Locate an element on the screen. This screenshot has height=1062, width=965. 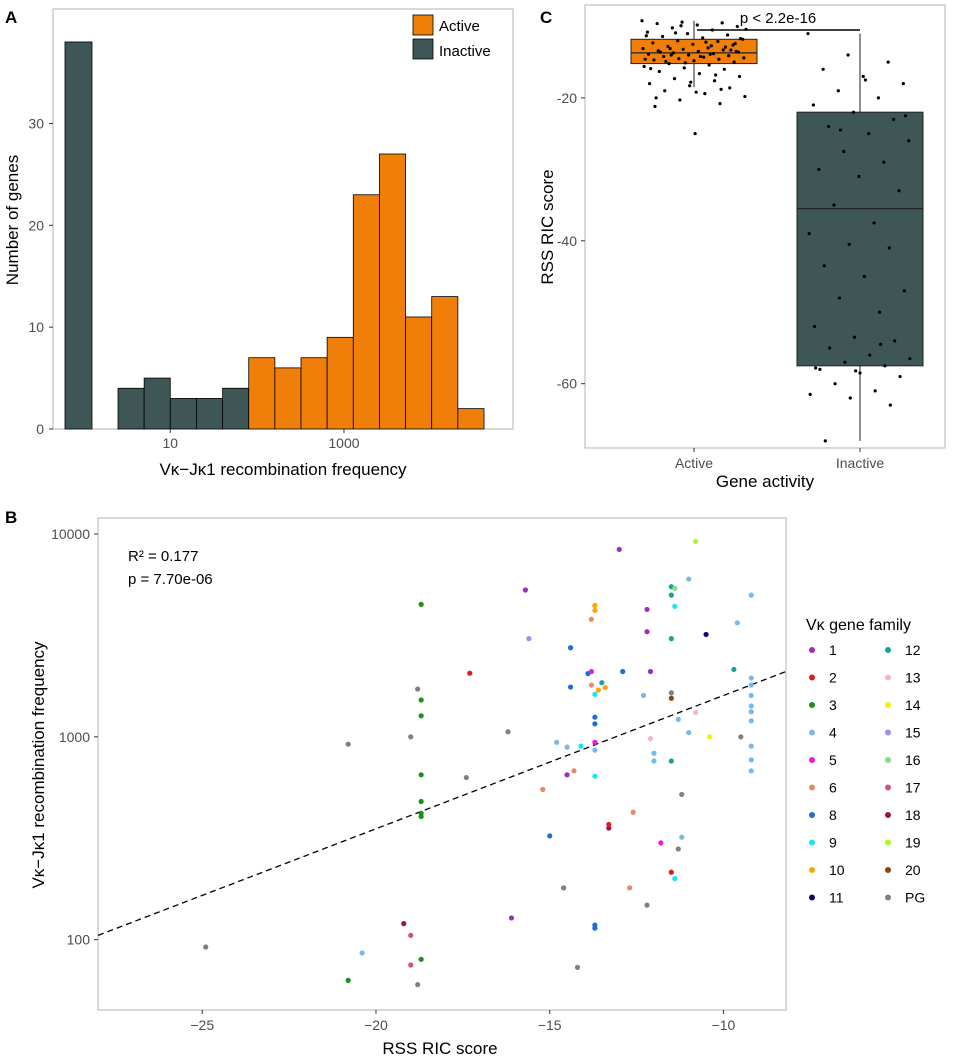
legend-label-family-13: 13 is located at coordinates (913, 678).